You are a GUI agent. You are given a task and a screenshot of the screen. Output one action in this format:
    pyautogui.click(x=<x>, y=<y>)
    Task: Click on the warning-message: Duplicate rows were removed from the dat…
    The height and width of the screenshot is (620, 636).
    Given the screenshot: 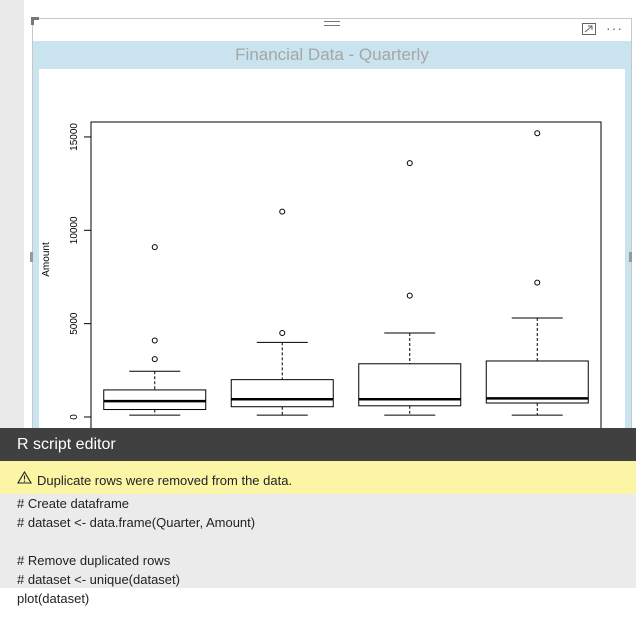 What is the action you would take?
    pyautogui.click(x=165, y=480)
    